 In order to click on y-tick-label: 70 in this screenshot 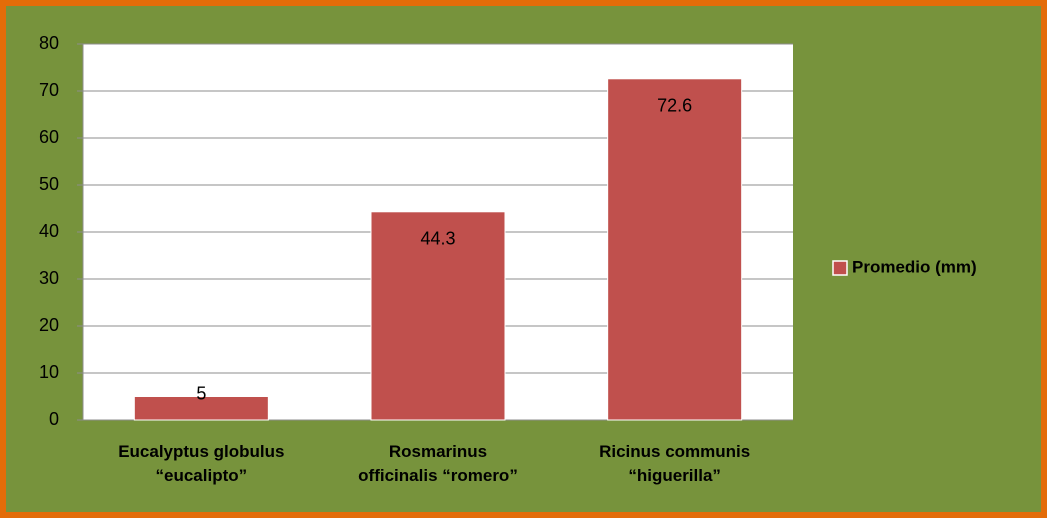, I will do `click(49, 90)`.